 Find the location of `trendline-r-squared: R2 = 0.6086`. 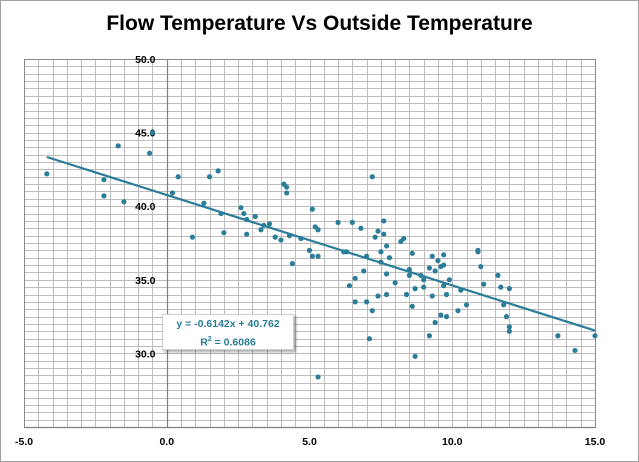

trendline-r-squared: R2 = 0.6086 is located at coordinates (228, 341).